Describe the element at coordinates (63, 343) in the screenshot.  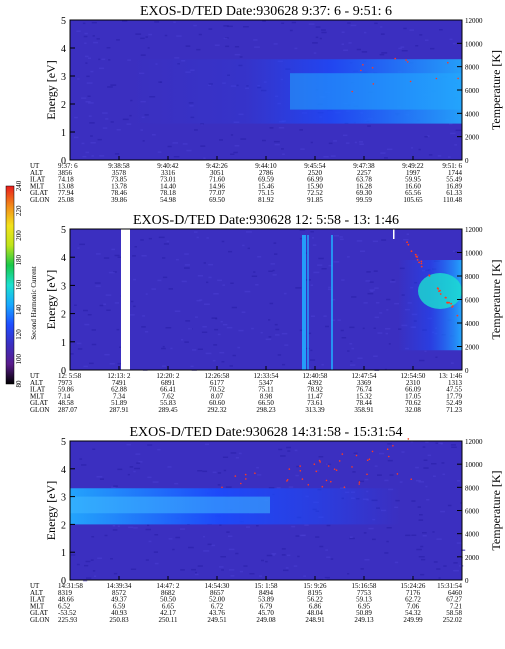
I see `panel-2-ytick-label: 1` at that location.